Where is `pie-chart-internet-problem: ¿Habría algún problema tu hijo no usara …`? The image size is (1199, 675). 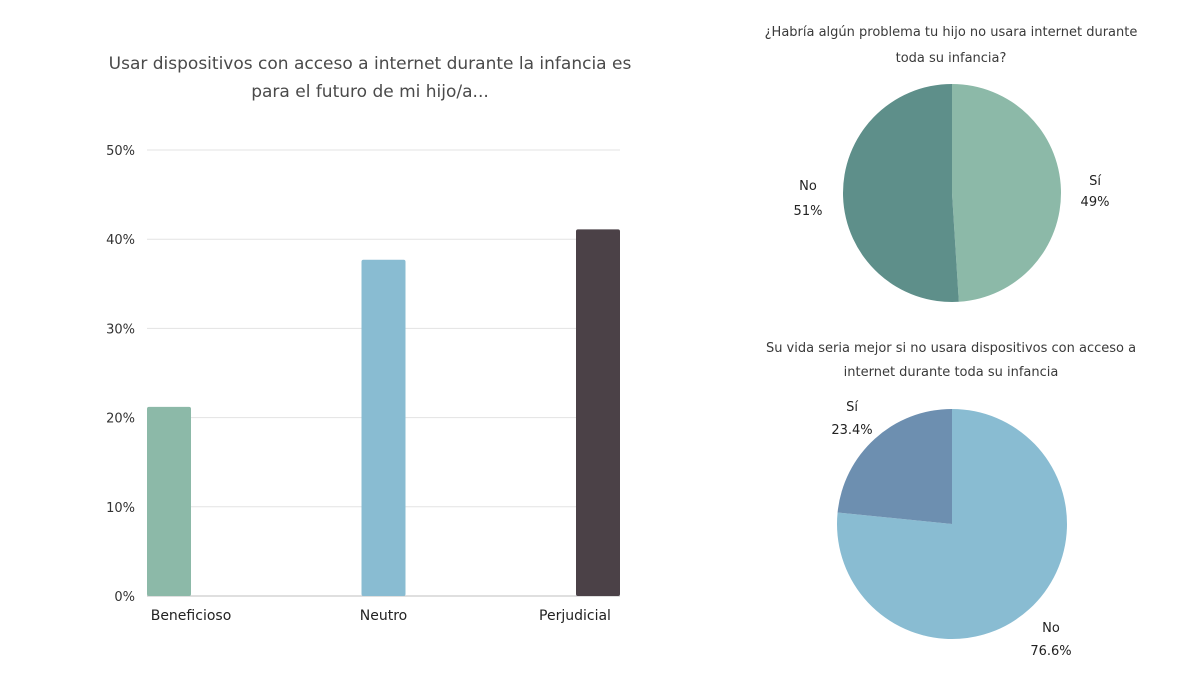 pie-chart-internet-problem: ¿Habría algún problema tu hijo no usara … is located at coordinates (951, 163).